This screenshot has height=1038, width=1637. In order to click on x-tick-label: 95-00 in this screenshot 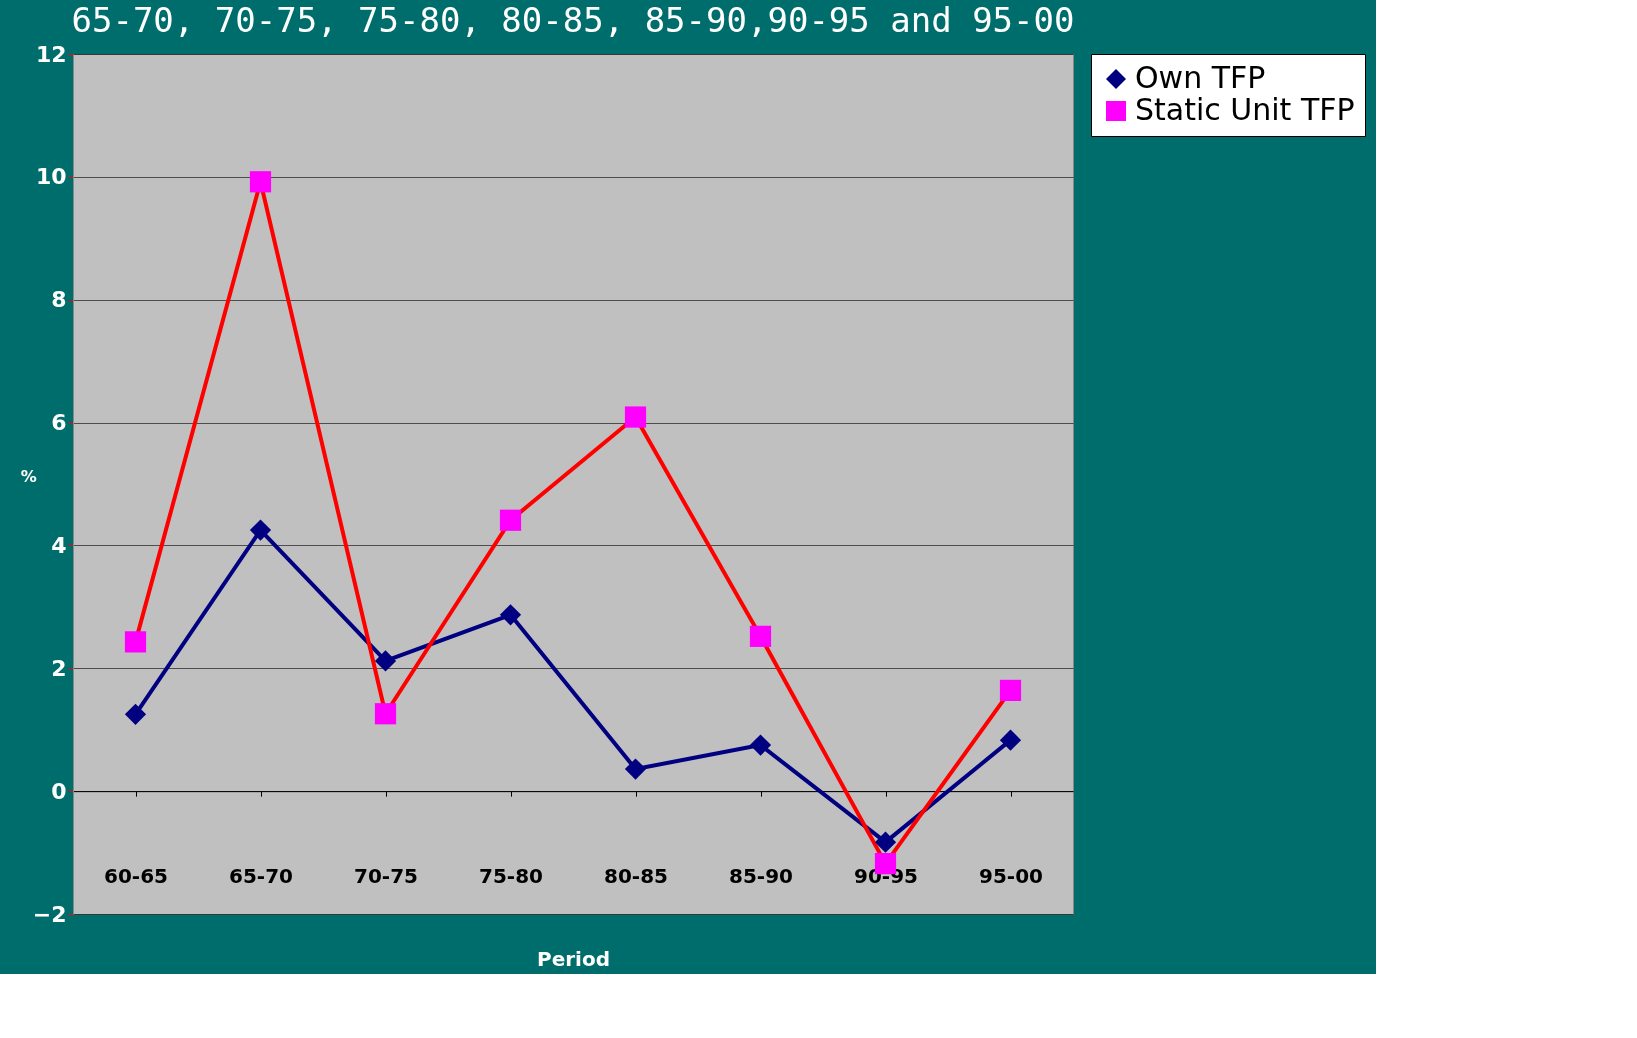, I will do `click(1011, 875)`.